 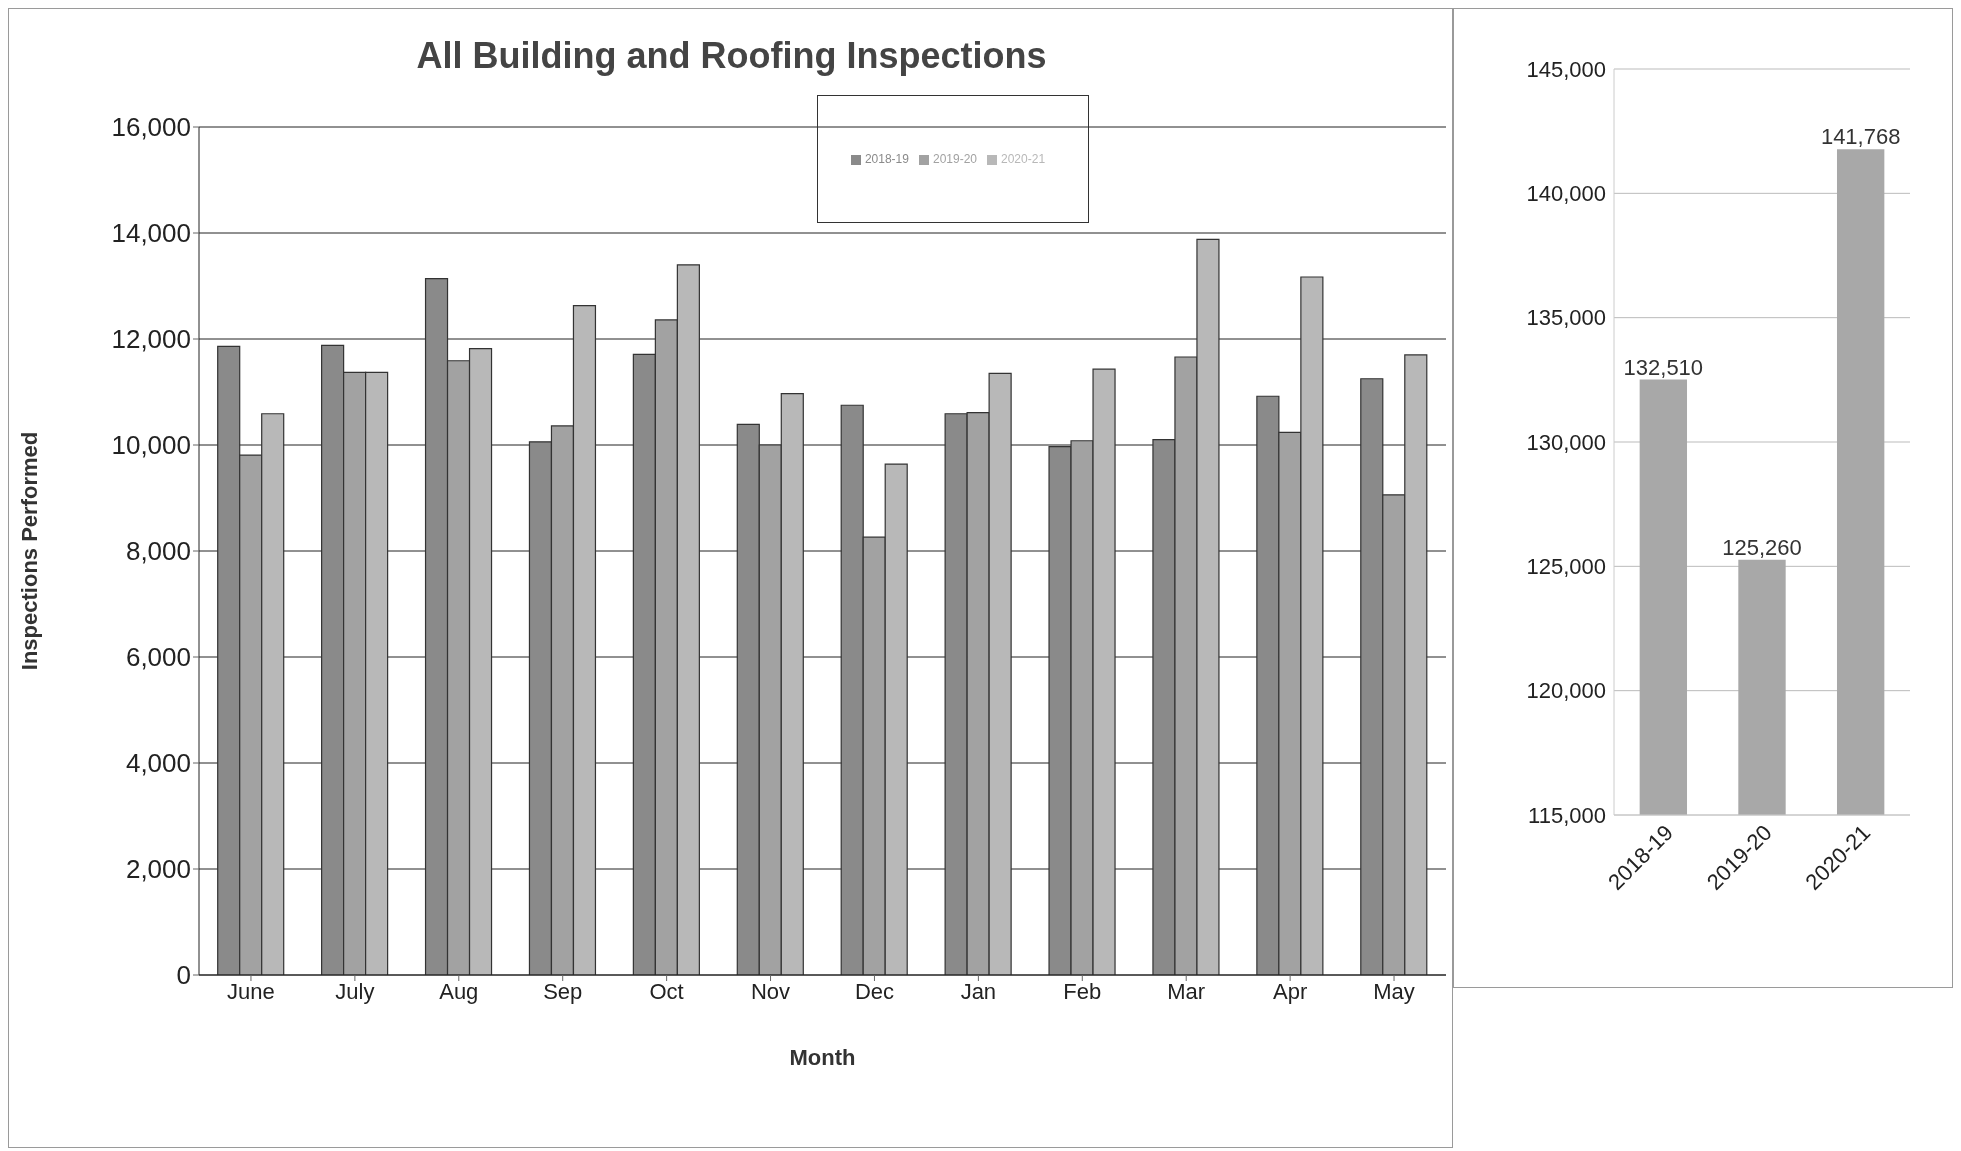 What do you see at coordinates (1762, 547) in the screenshot?
I see `data-label: 125,260` at bounding box center [1762, 547].